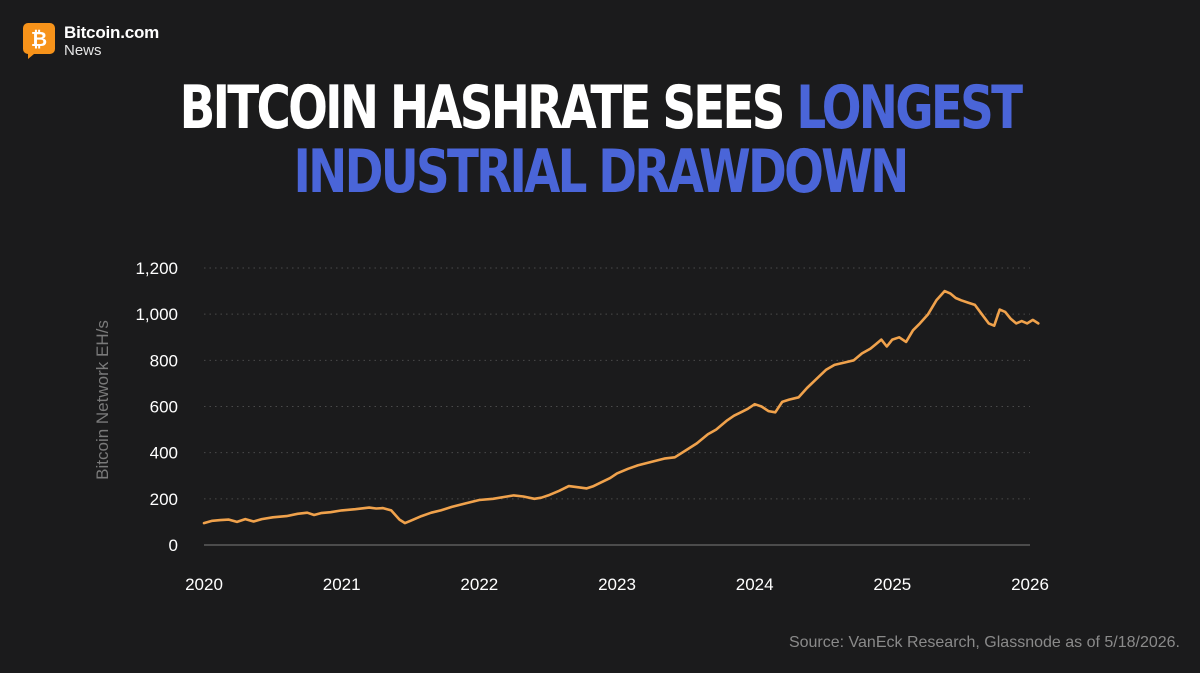 This screenshot has height=673, width=1200. I want to click on y-axis-label: Bitcoin Network EH/s, so click(102, 400).